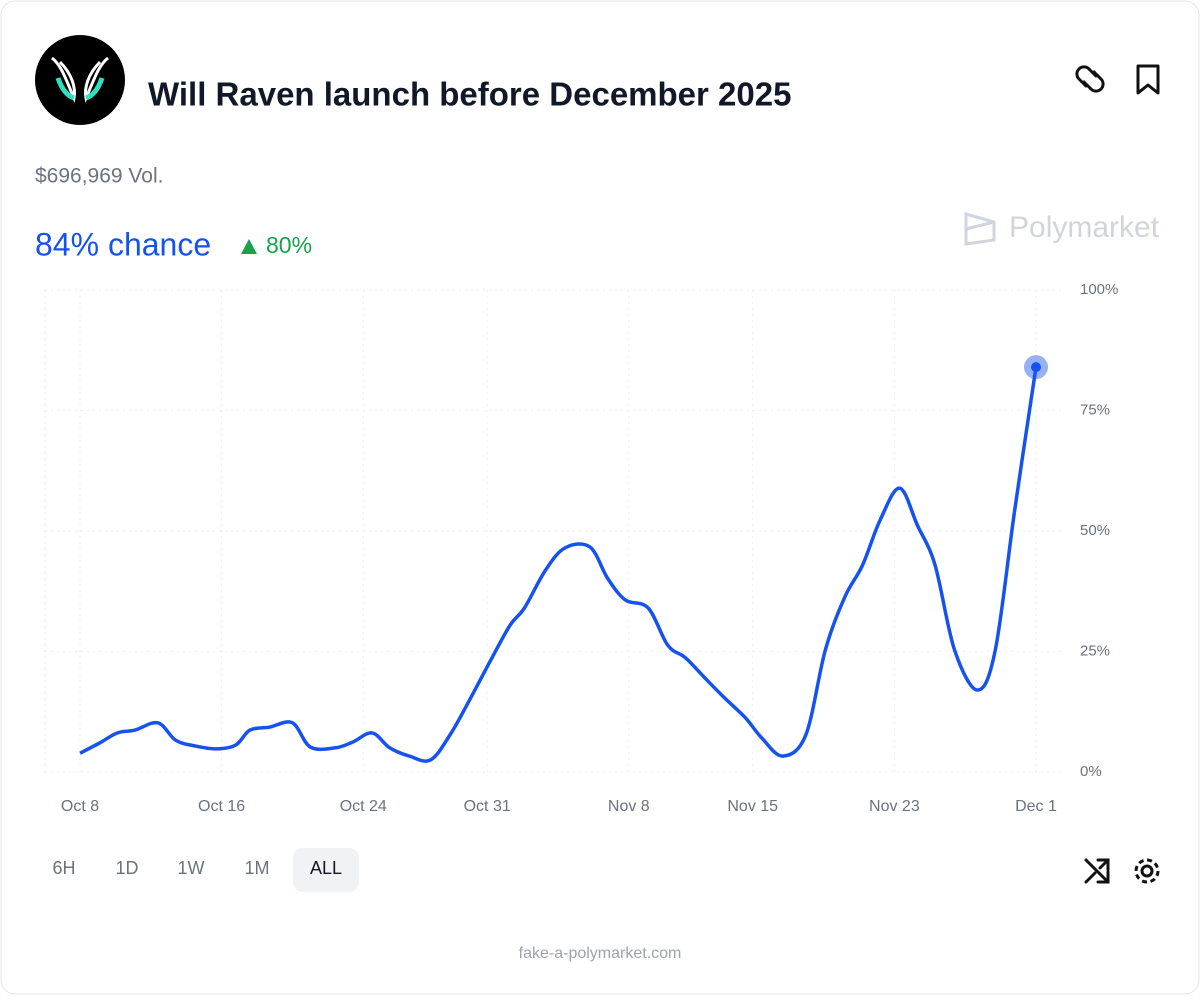 This screenshot has width=1200, height=1000. I want to click on range-button: 1M, so click(256, 868).